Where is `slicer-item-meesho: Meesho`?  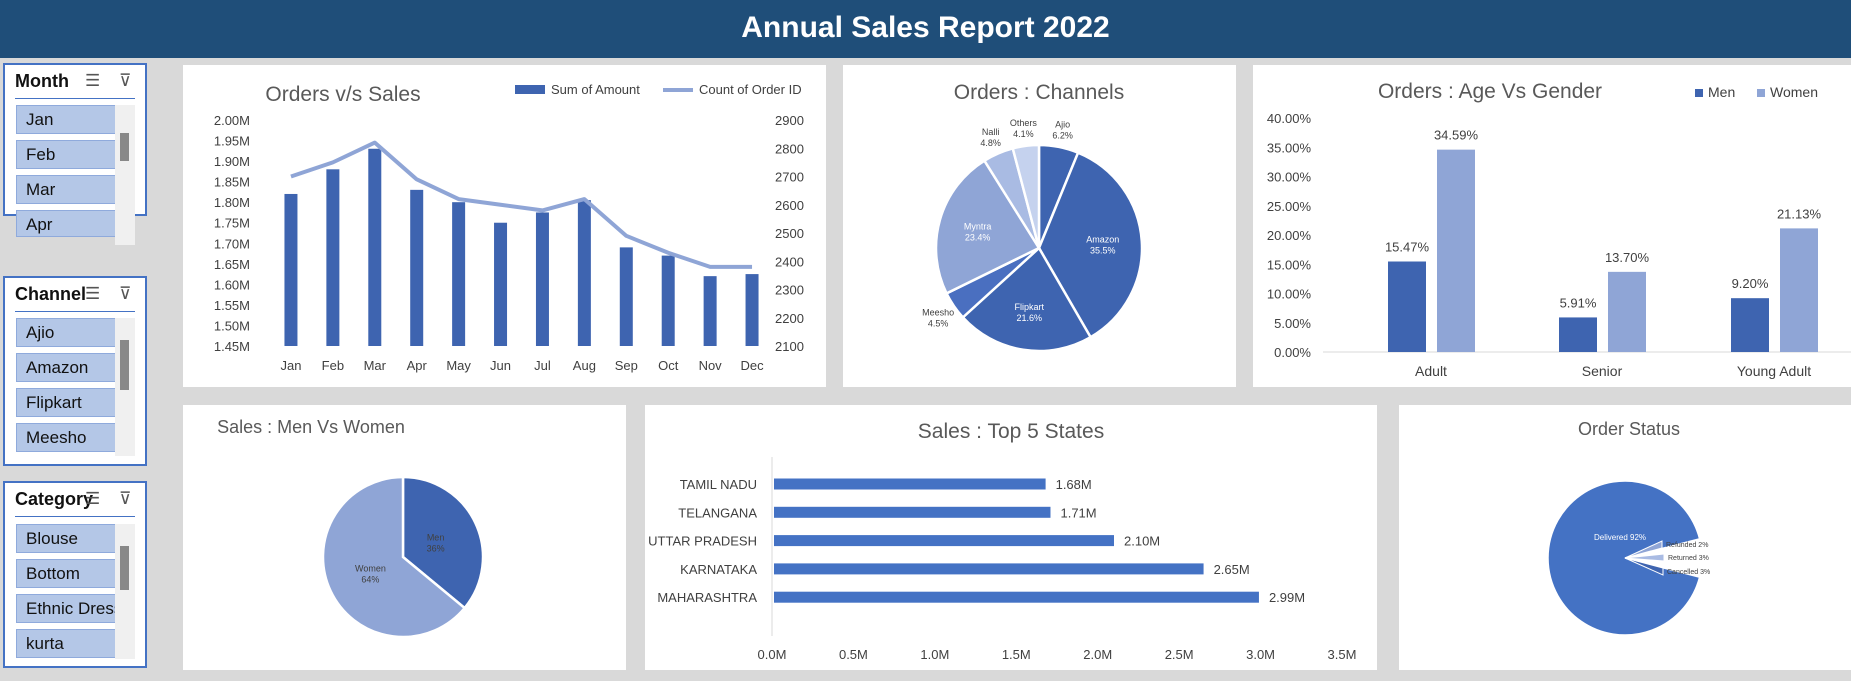 slicer-item-meesho: Meesho is located at coordinates (75, 437).